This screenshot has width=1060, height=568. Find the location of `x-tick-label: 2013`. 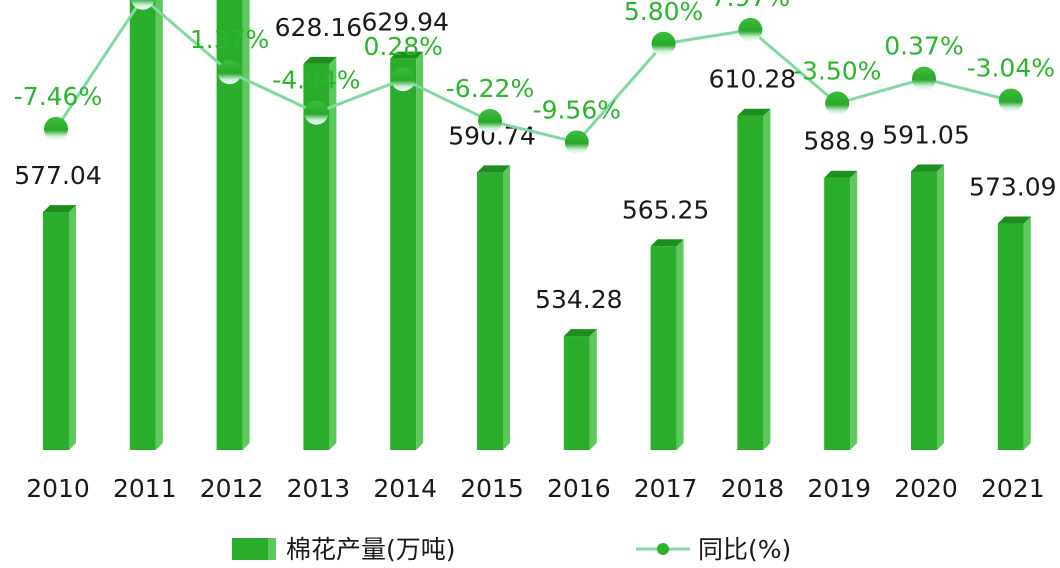

x-tick-label: 2013 is located at coordinates (319, 488).